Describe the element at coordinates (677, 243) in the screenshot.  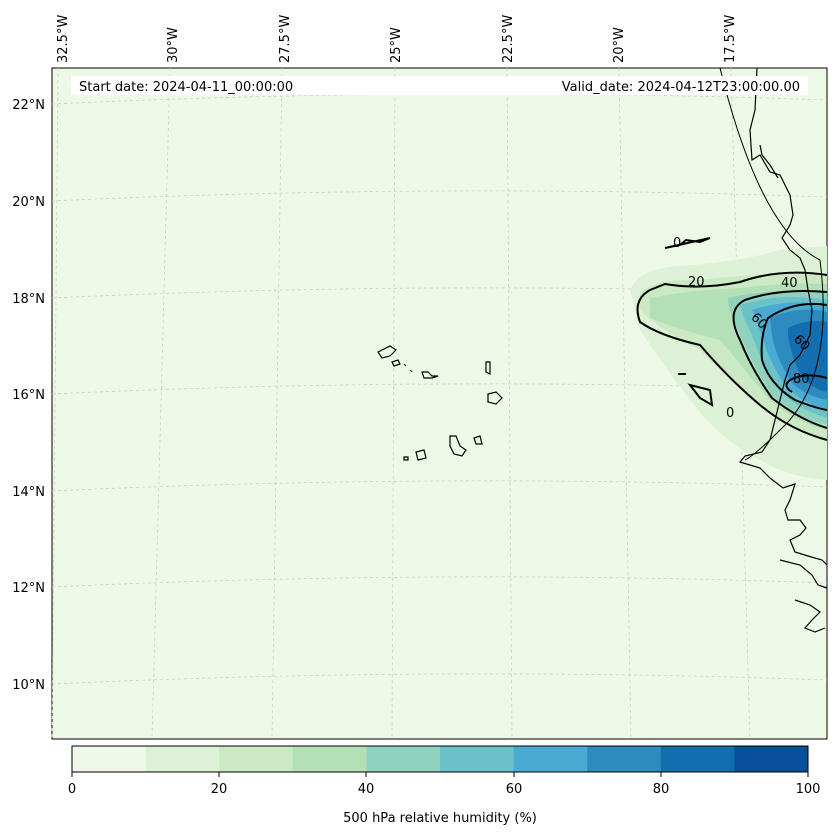
I see `contour-label-0a: 0` at that location.